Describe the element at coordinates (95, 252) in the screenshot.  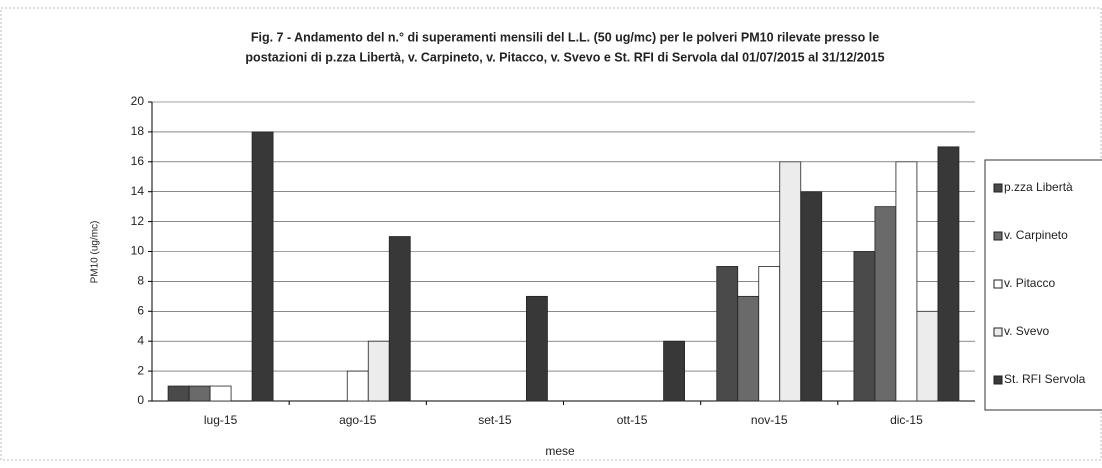
I see `y-axis-label: PM10 (ug/mc)` at that location.